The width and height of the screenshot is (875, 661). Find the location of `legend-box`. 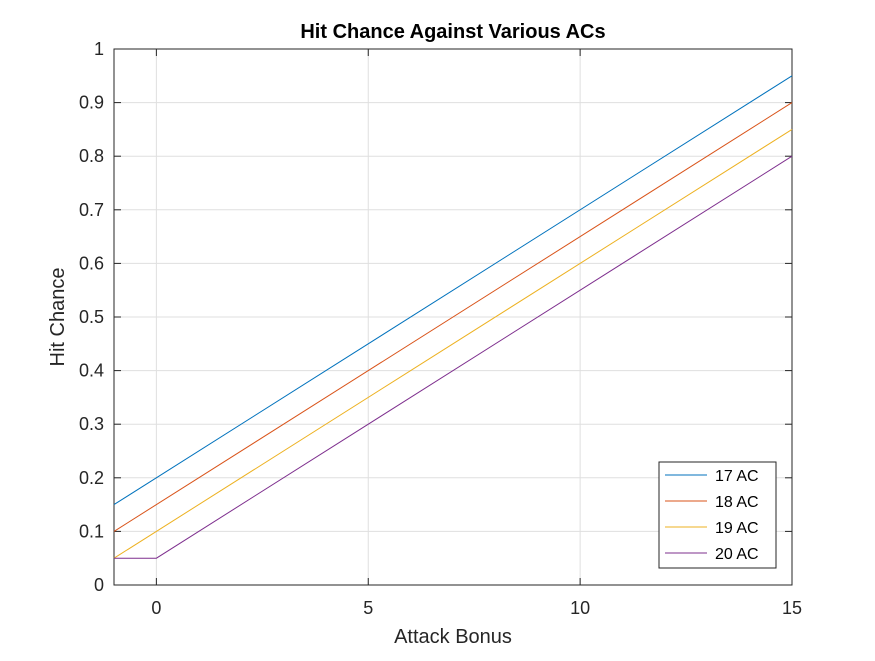

legend-box is located at coordinates (717, 515).